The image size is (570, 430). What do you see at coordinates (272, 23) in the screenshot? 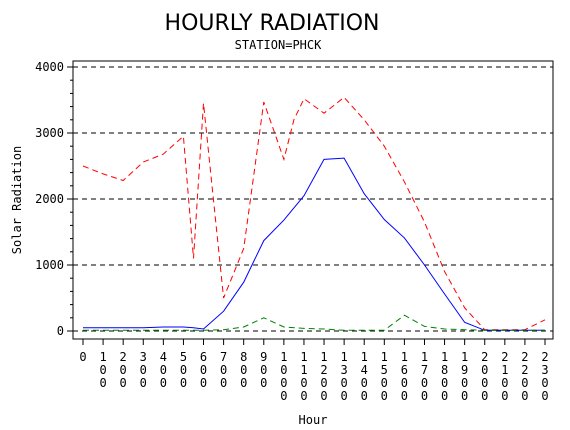
I see `chart-title: HOURLY RADIATION` at bounding box center [272, 23].